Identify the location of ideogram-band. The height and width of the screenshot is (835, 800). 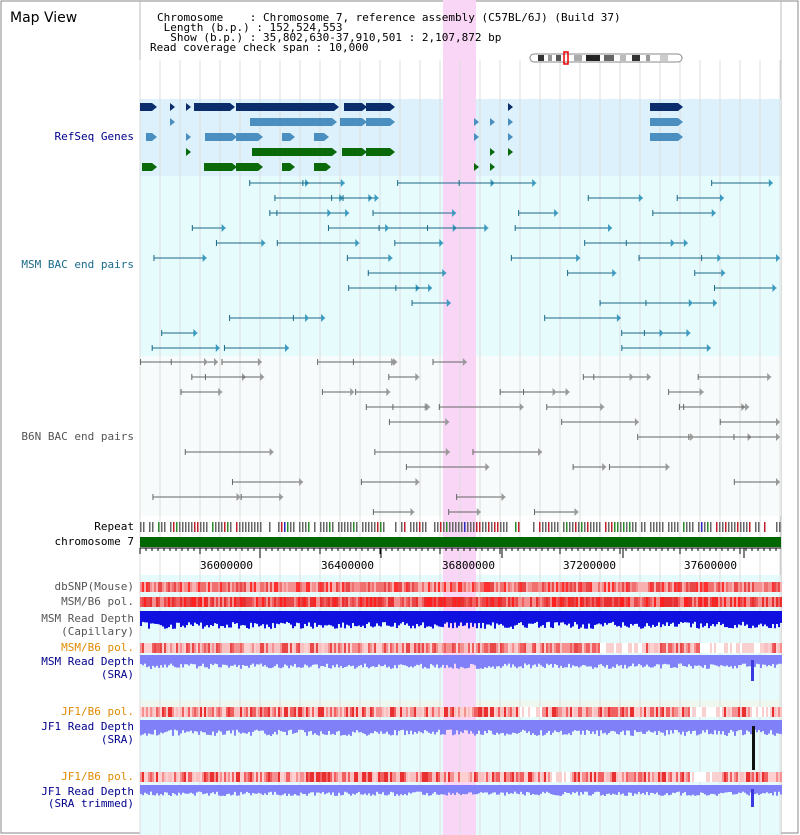
(558, 58).